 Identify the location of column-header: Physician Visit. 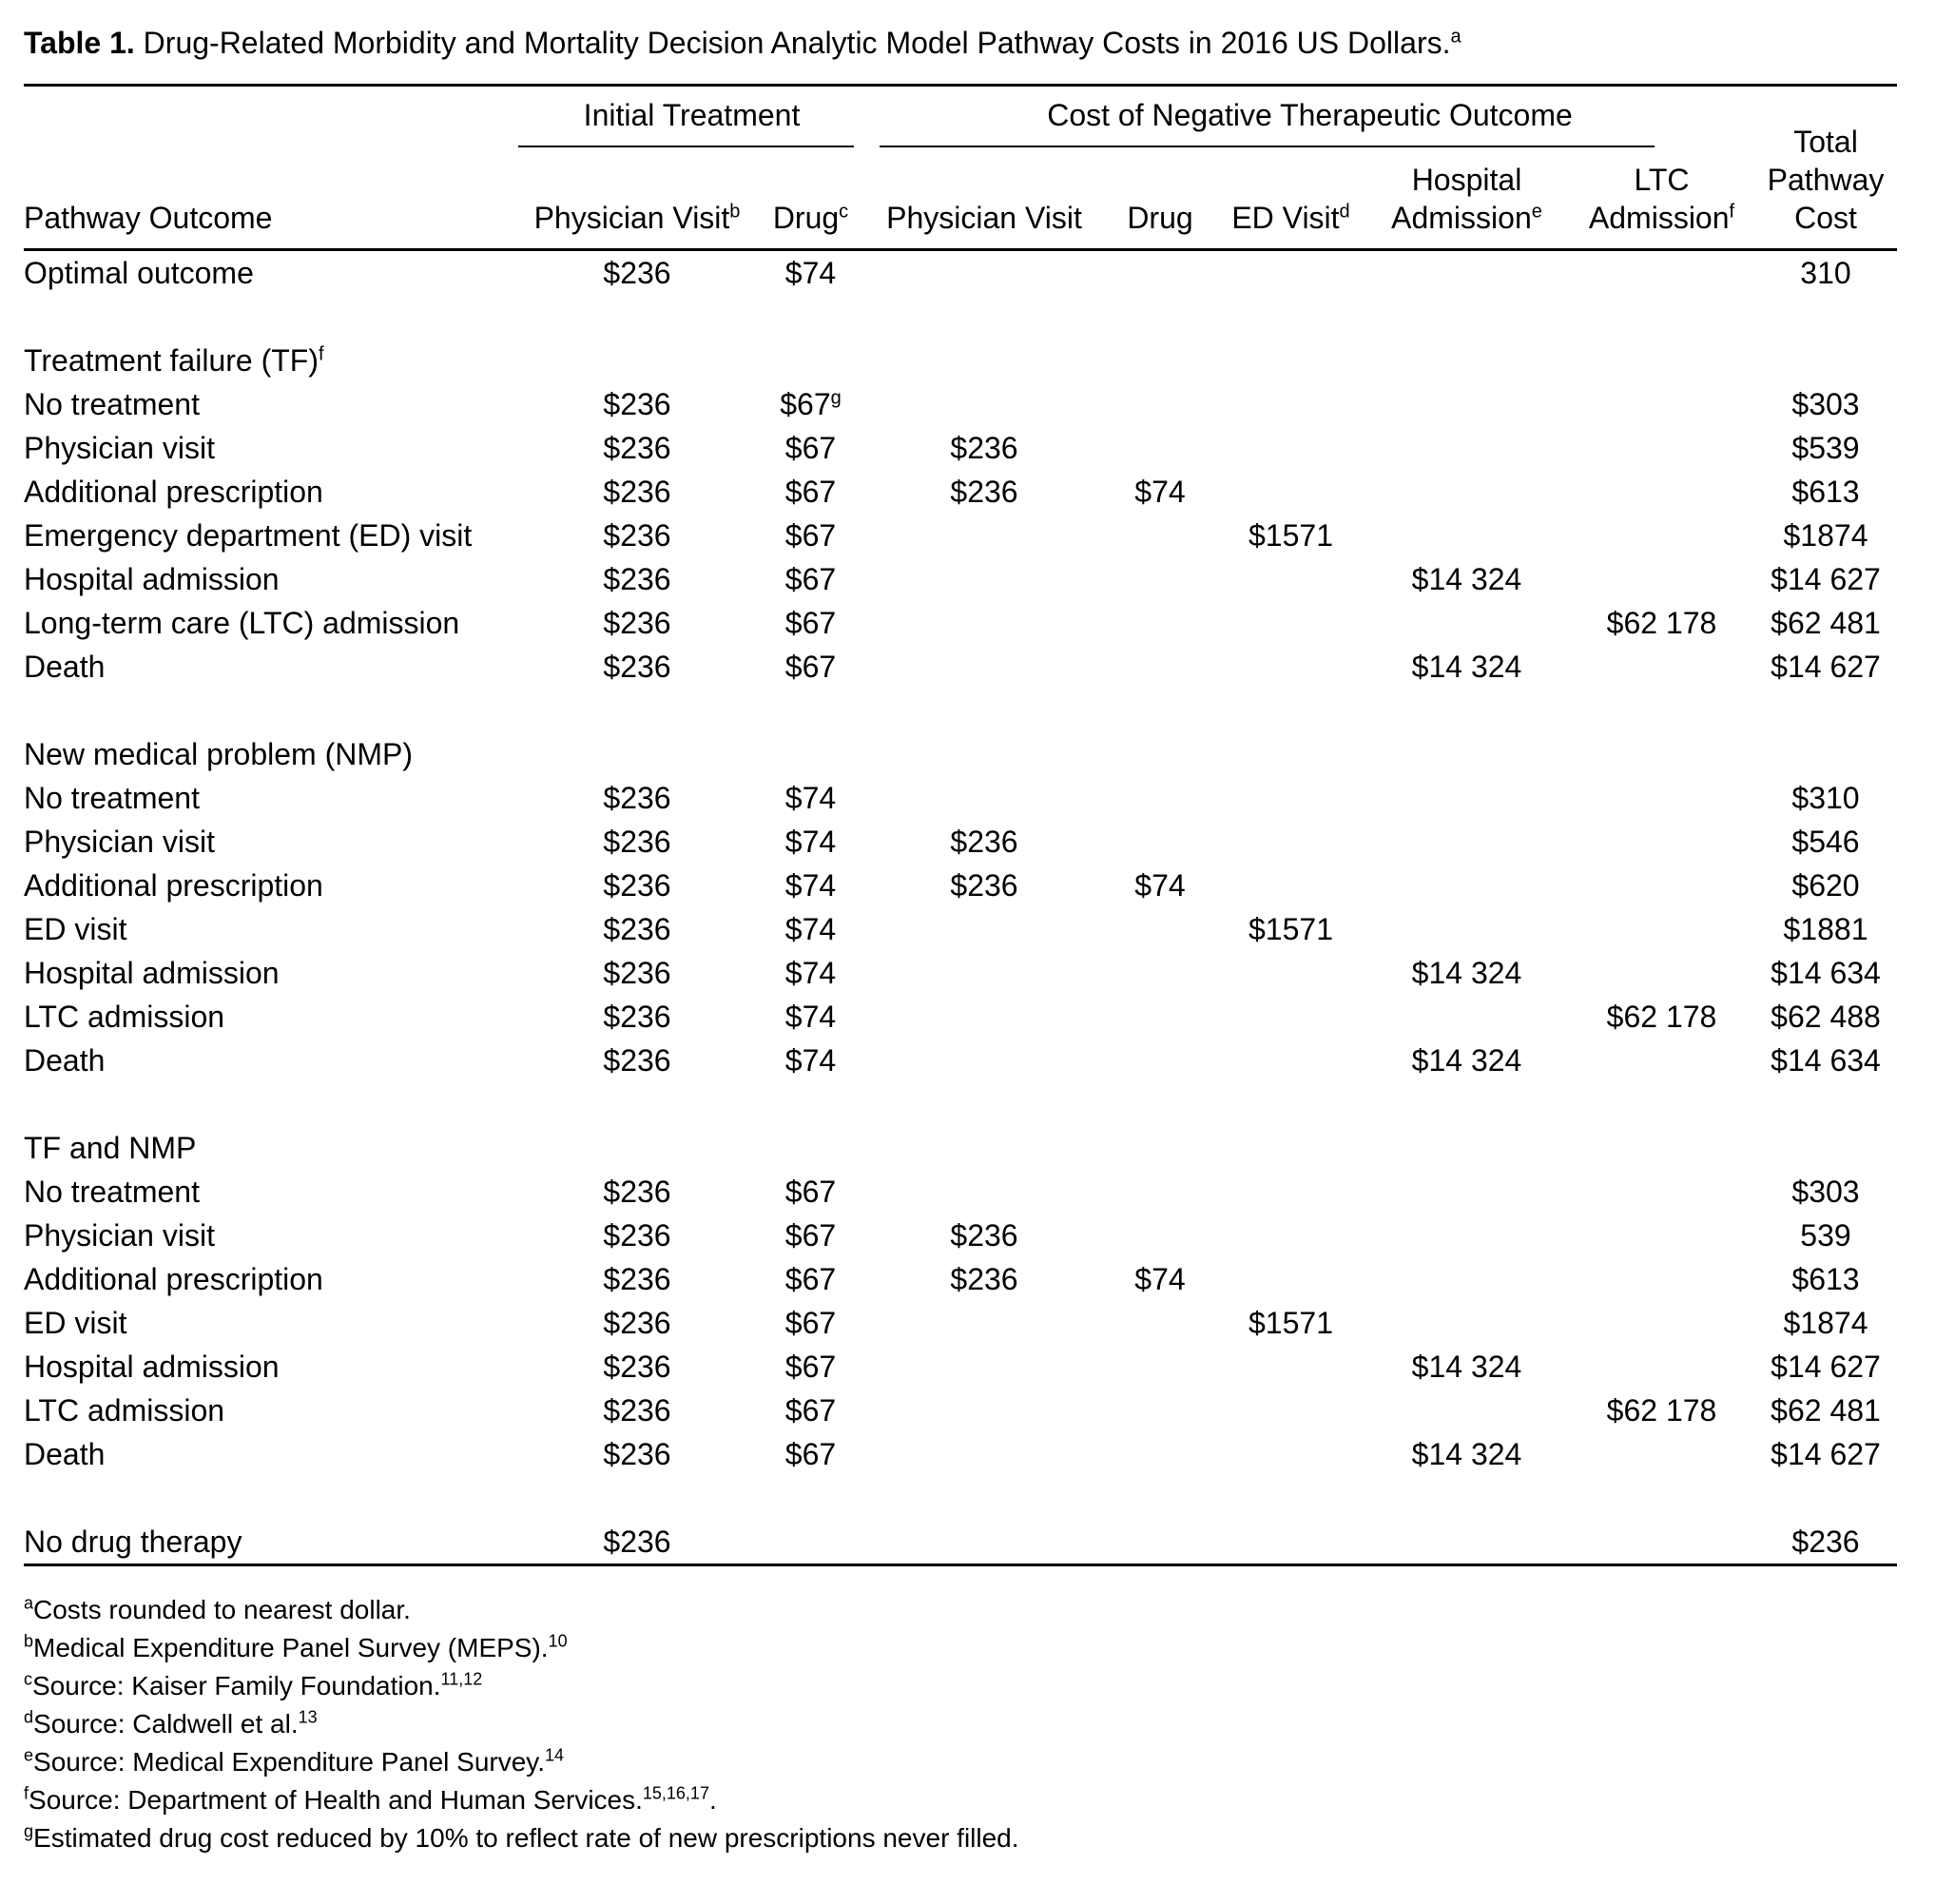
(984, 218).